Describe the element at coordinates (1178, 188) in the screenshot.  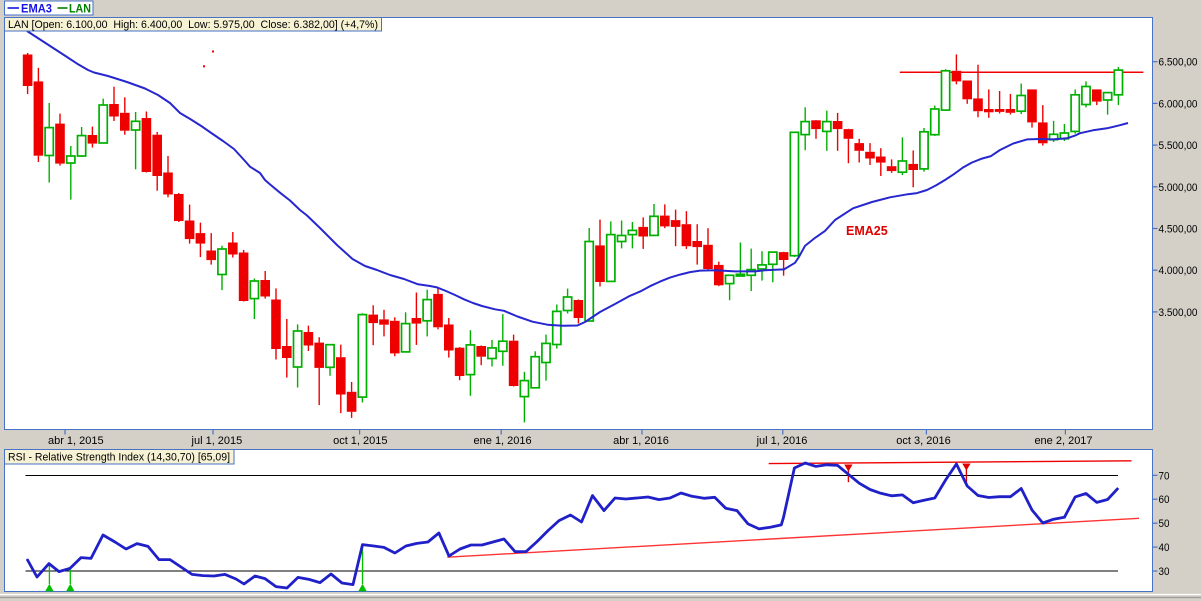
I see `svg-text: 5.000,00` at that location.